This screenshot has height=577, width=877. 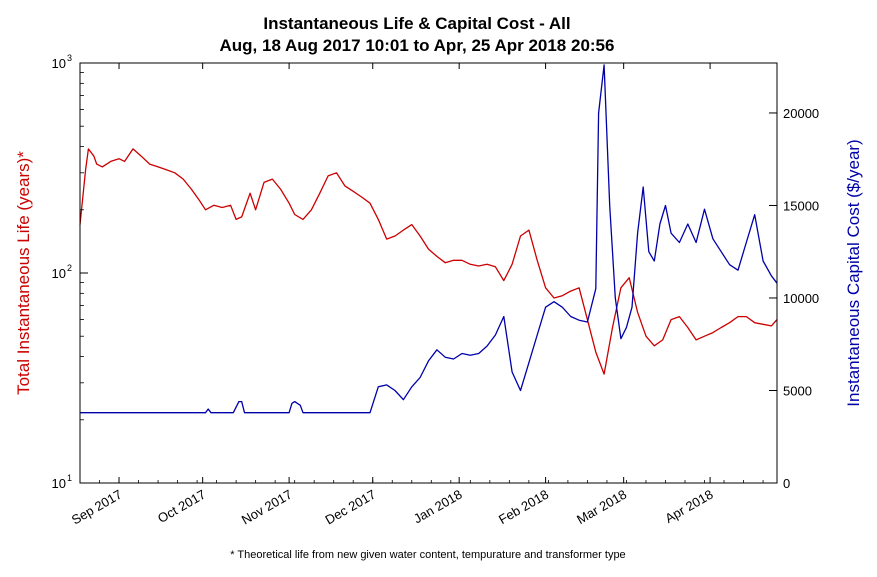 I want to click on y-right-tick-label: 15000, so click(x=801, y=205).